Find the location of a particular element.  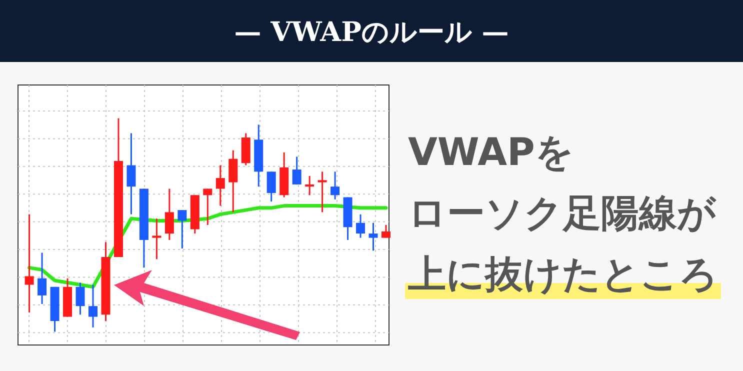

text: ローソク足陽線が is located at coordinates (562, 213).